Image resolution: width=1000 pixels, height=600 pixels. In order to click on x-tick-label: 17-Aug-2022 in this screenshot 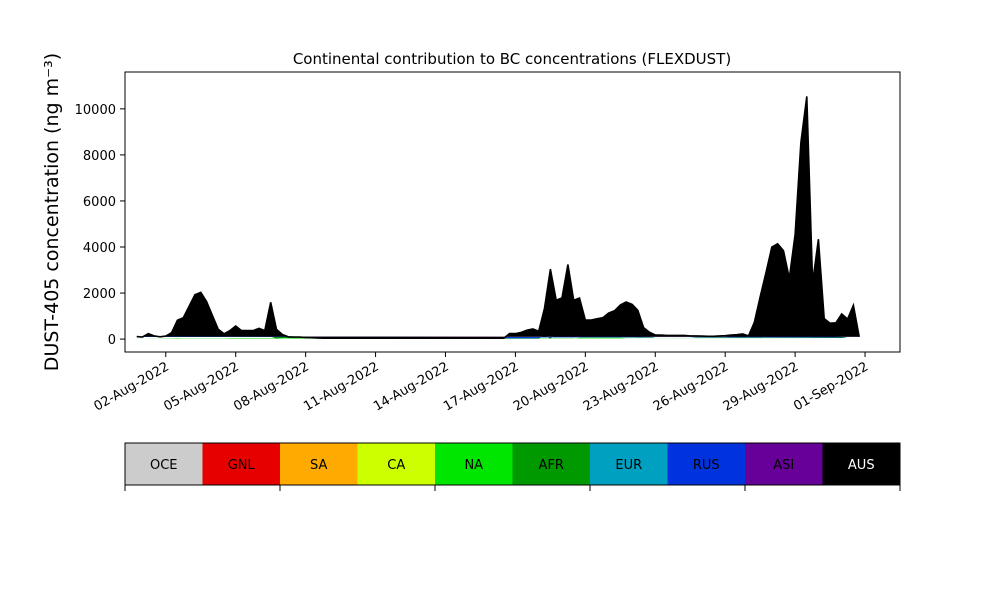, I will do `click(481, 386)`.